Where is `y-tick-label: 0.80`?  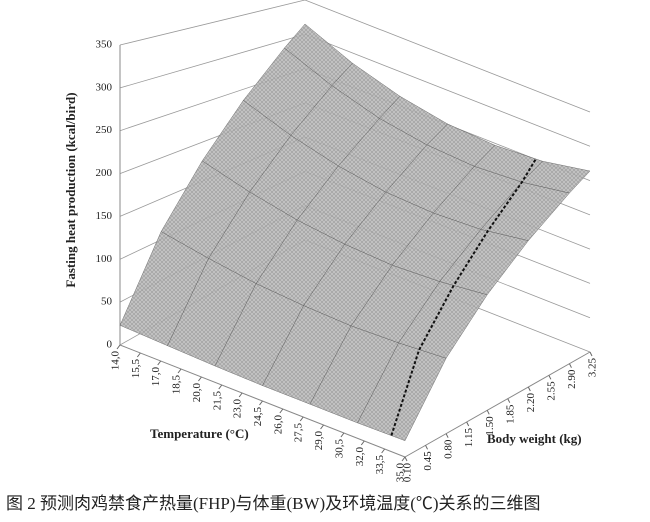 y-tick-label: 0.80 is located at coordinates (449, 449).